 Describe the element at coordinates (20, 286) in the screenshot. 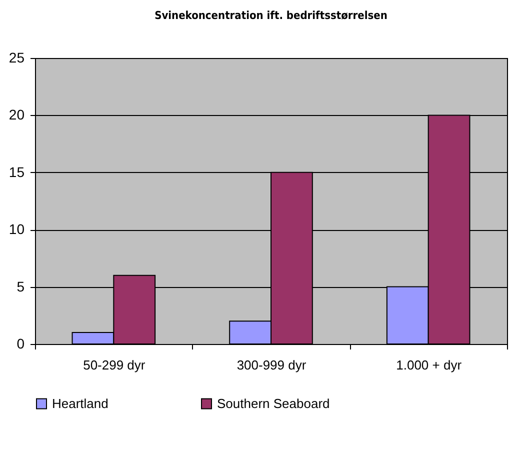

I see `y-tick-label: 5` at that location.